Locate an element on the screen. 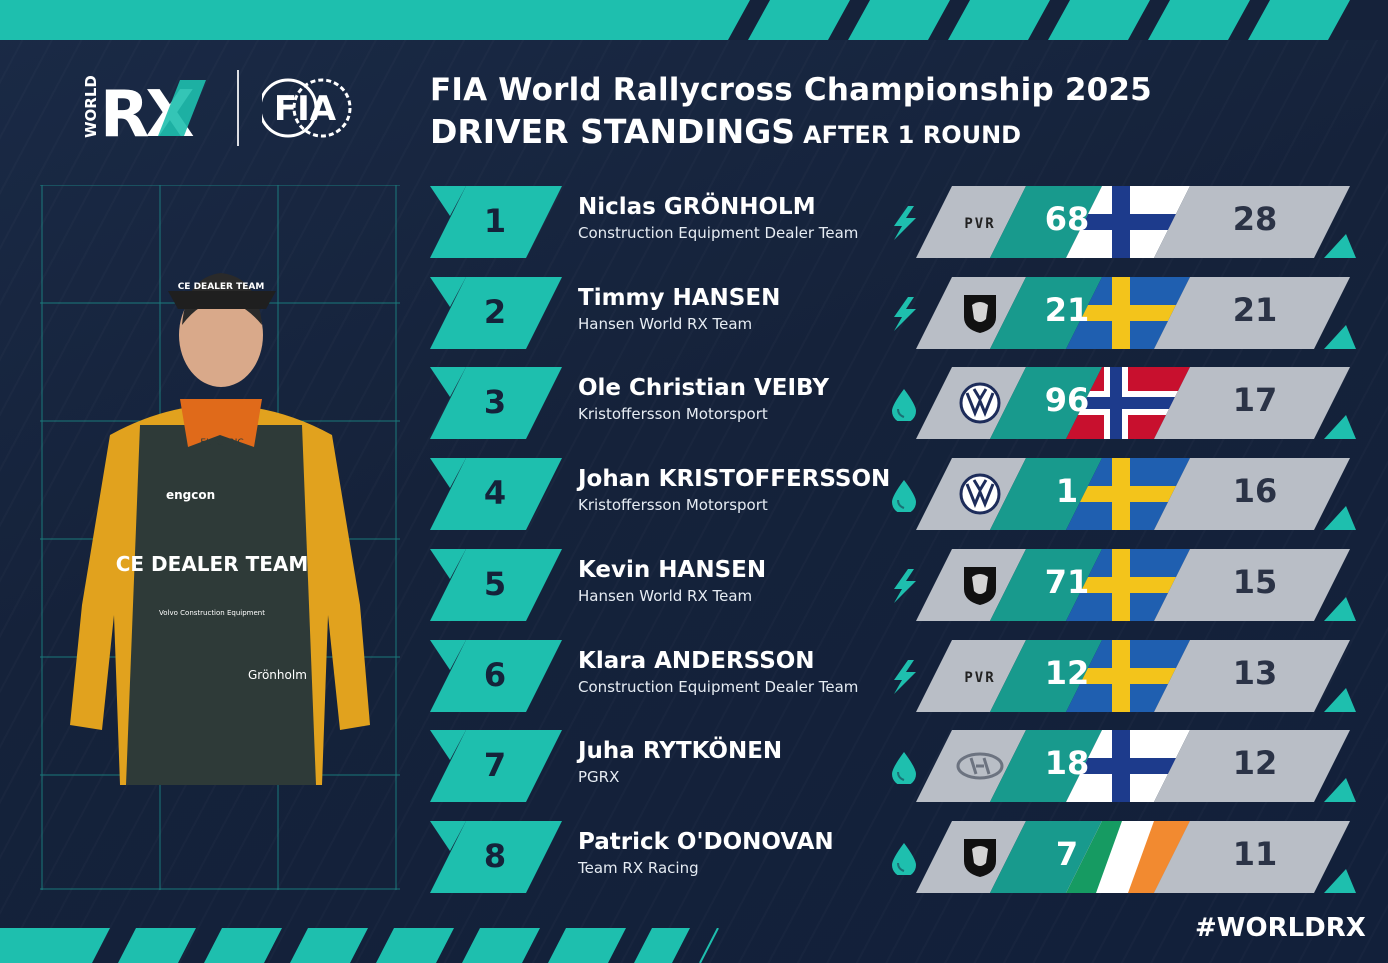 This screenshot has height=963, width=1388. suit-sponsor-text: Volvo Construction Equipment is located at coordinates (212, 613).